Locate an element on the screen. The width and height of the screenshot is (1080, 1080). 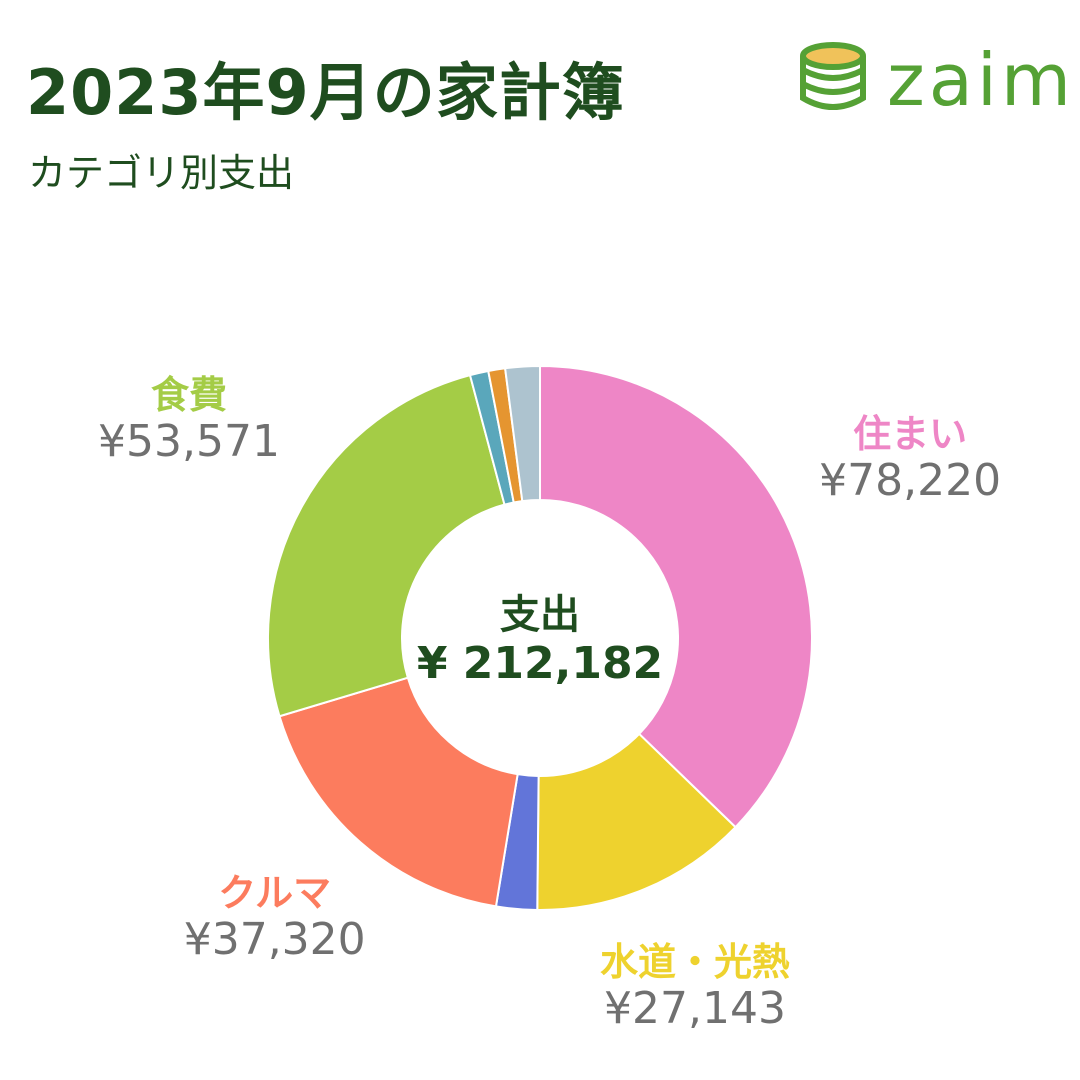
page-title: 2023年9月の家計簿 is located at coordinates (325, 92).